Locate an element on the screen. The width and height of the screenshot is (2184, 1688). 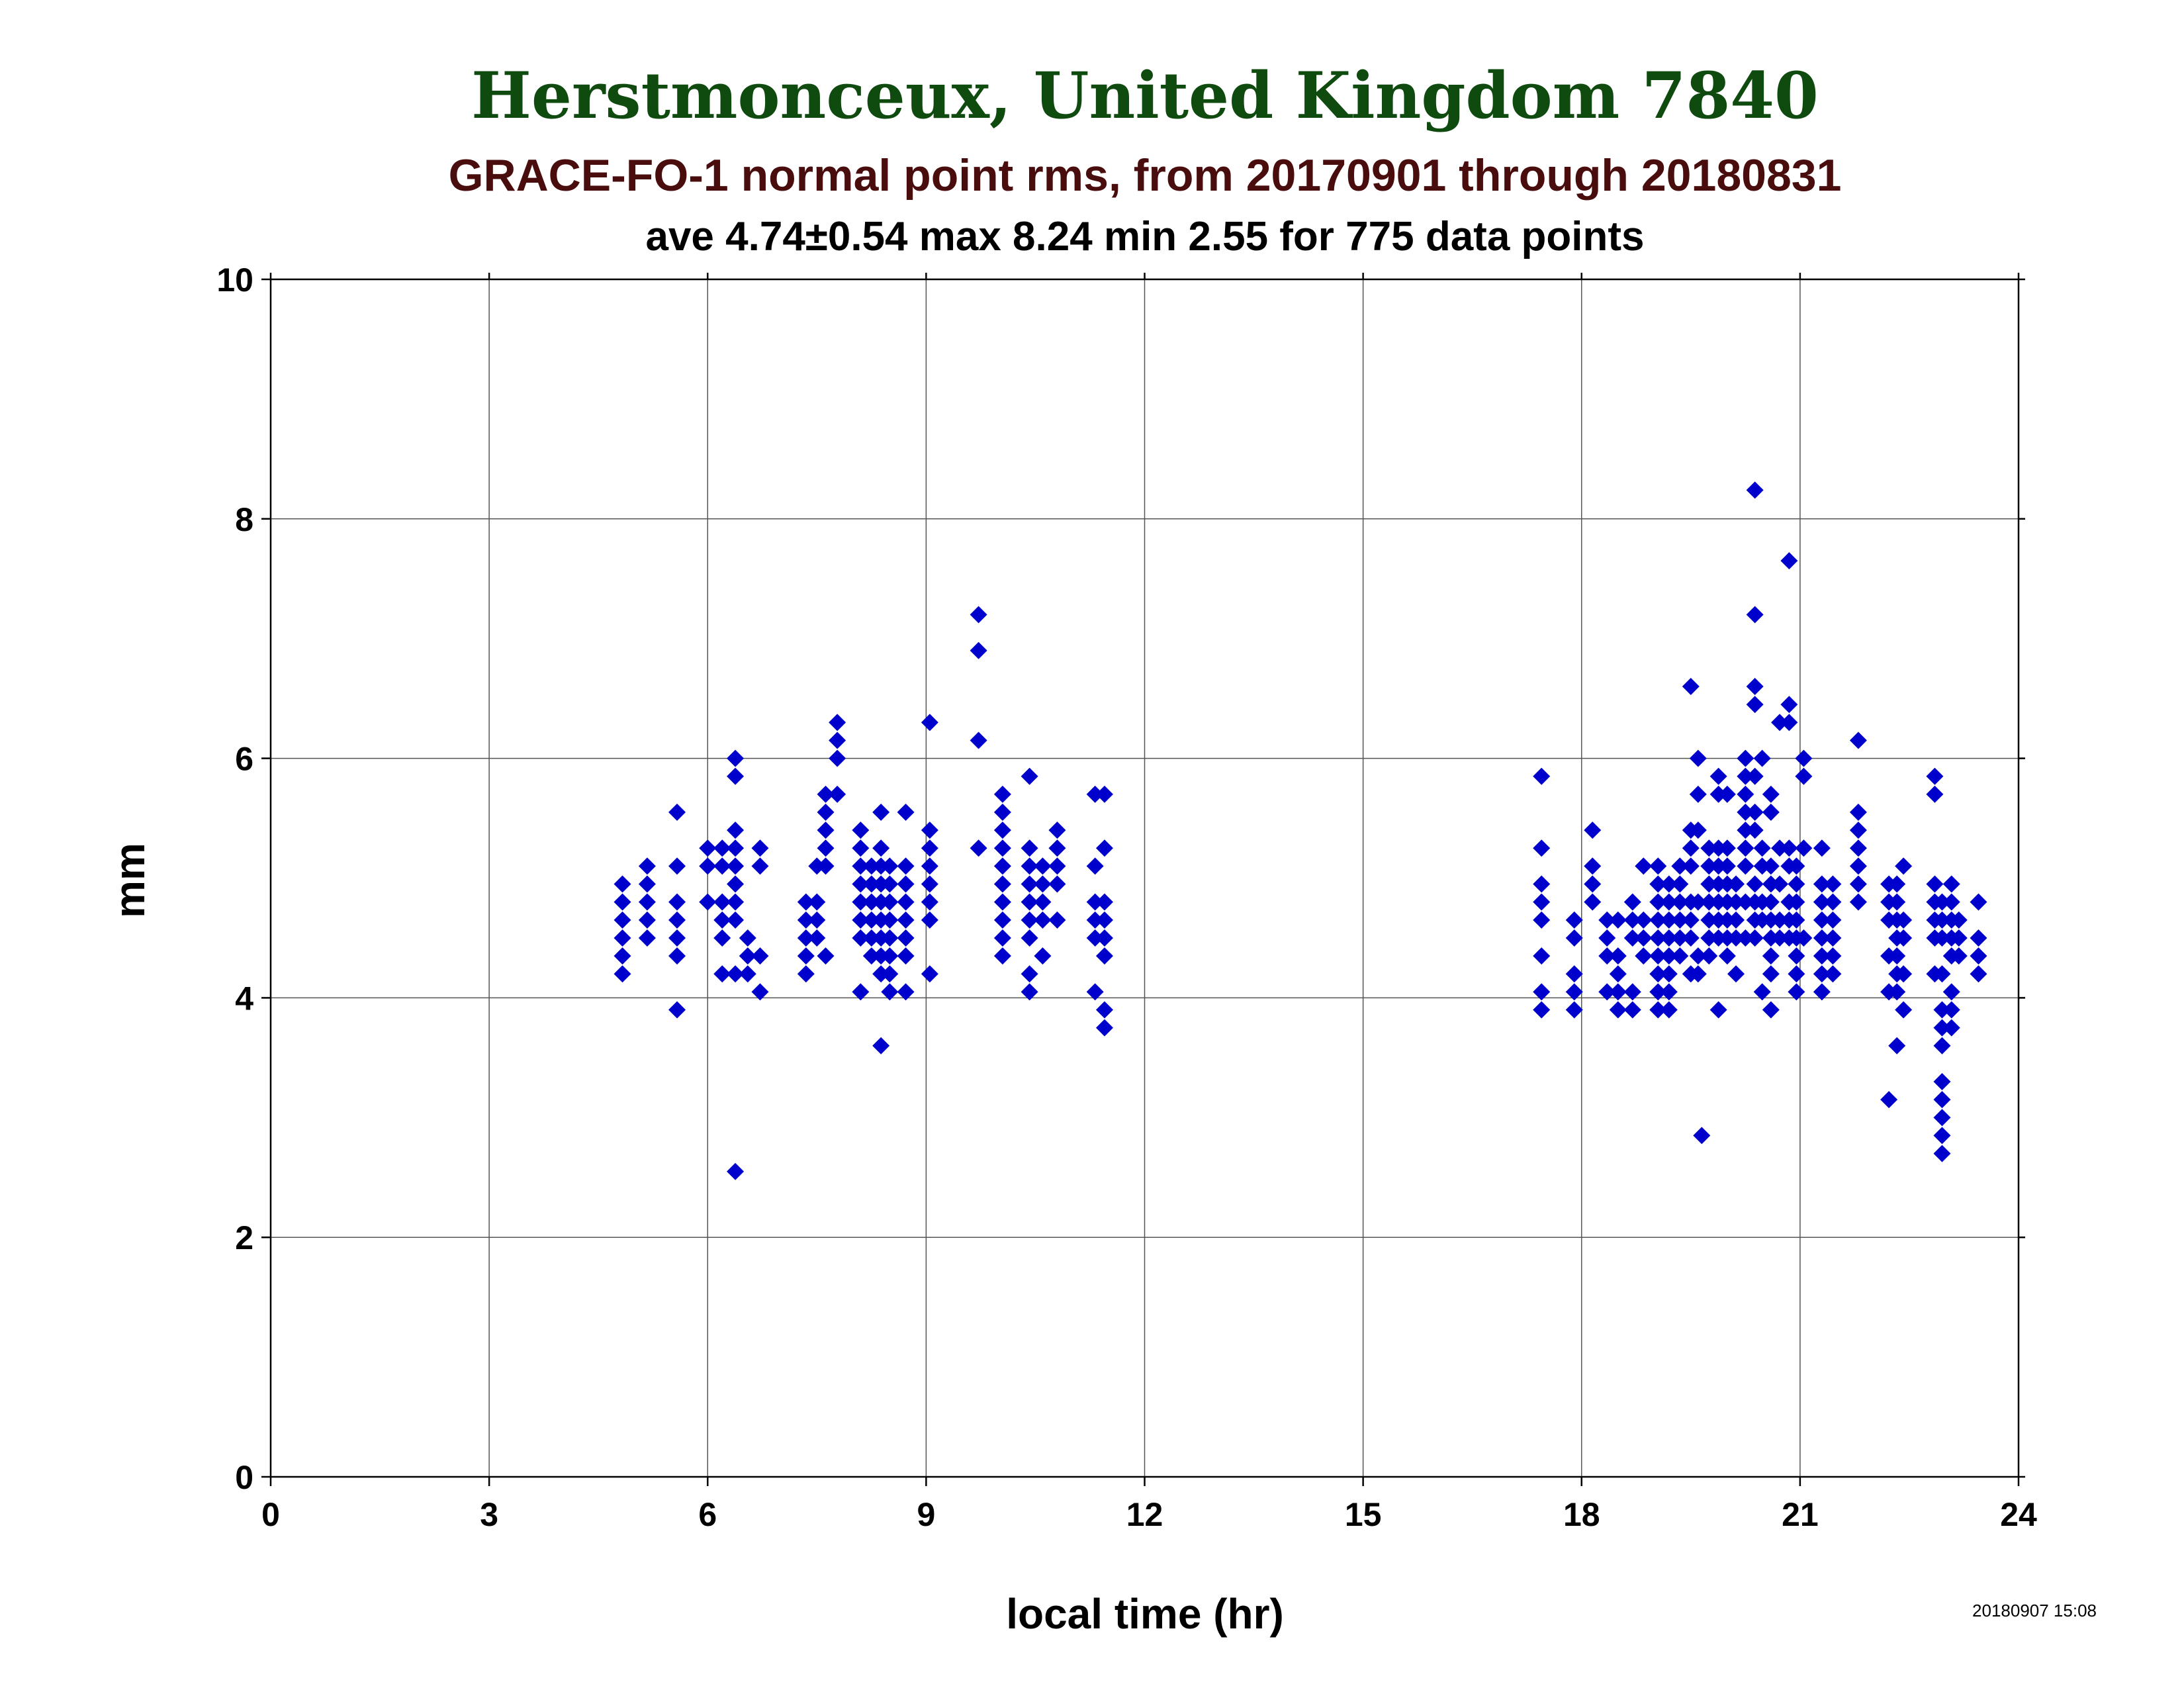
x-tick-label: 24 is located at coordinates (2019, 1514).